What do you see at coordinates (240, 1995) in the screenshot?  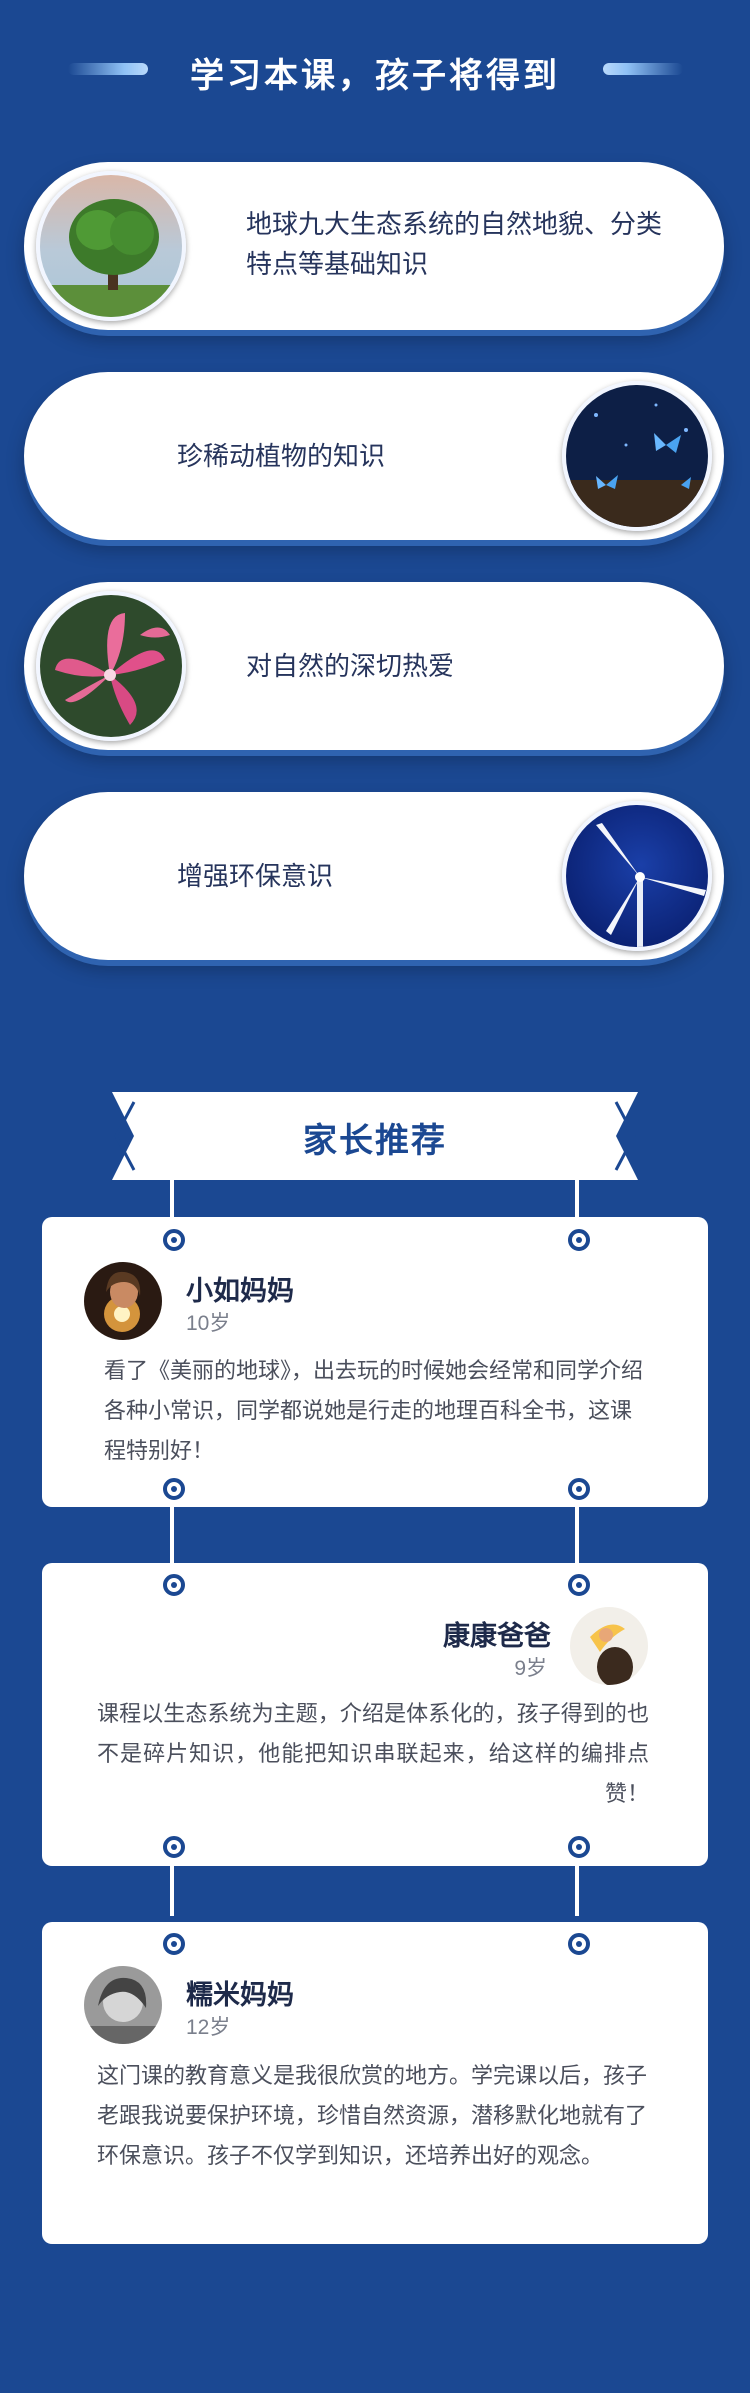 I see `reviewer-name-3: 糯米妈妈` at bounding box center [240, 1995].